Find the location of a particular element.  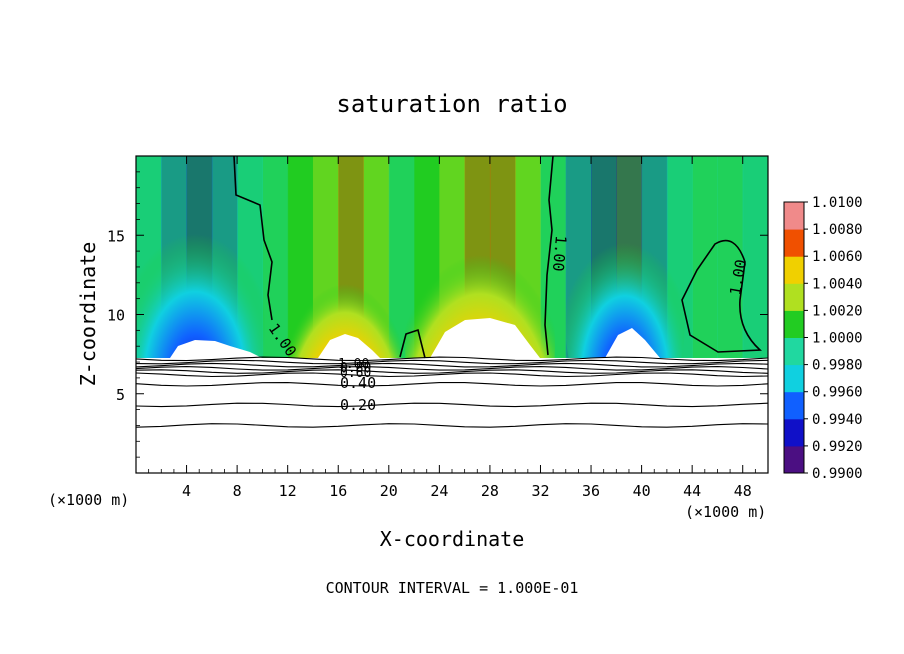

contour-label-7: 0.40 is located at coordinates (358, 383).